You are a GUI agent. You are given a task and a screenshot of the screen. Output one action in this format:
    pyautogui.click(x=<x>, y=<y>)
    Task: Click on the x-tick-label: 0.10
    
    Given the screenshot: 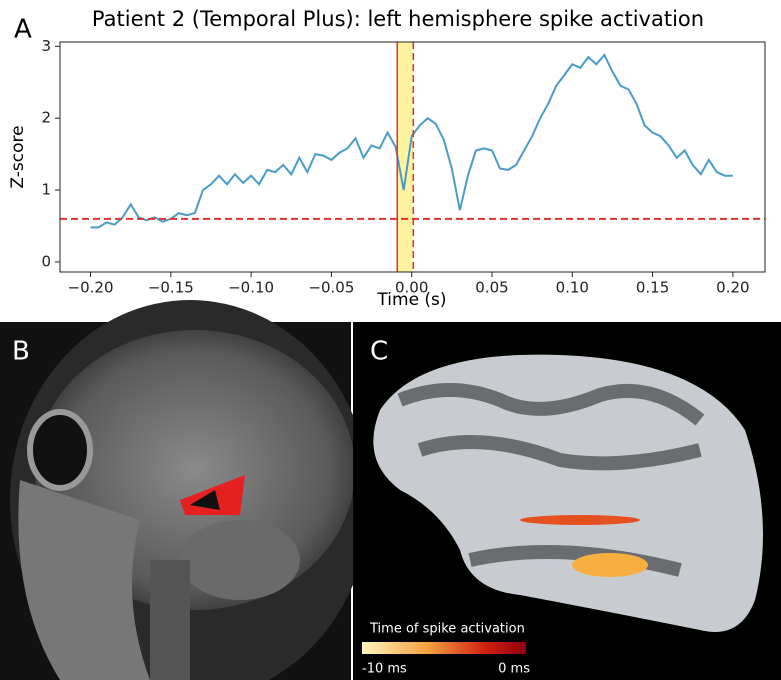 What is the action you would take?
    pyautogui.click(x=572, y=288)
    